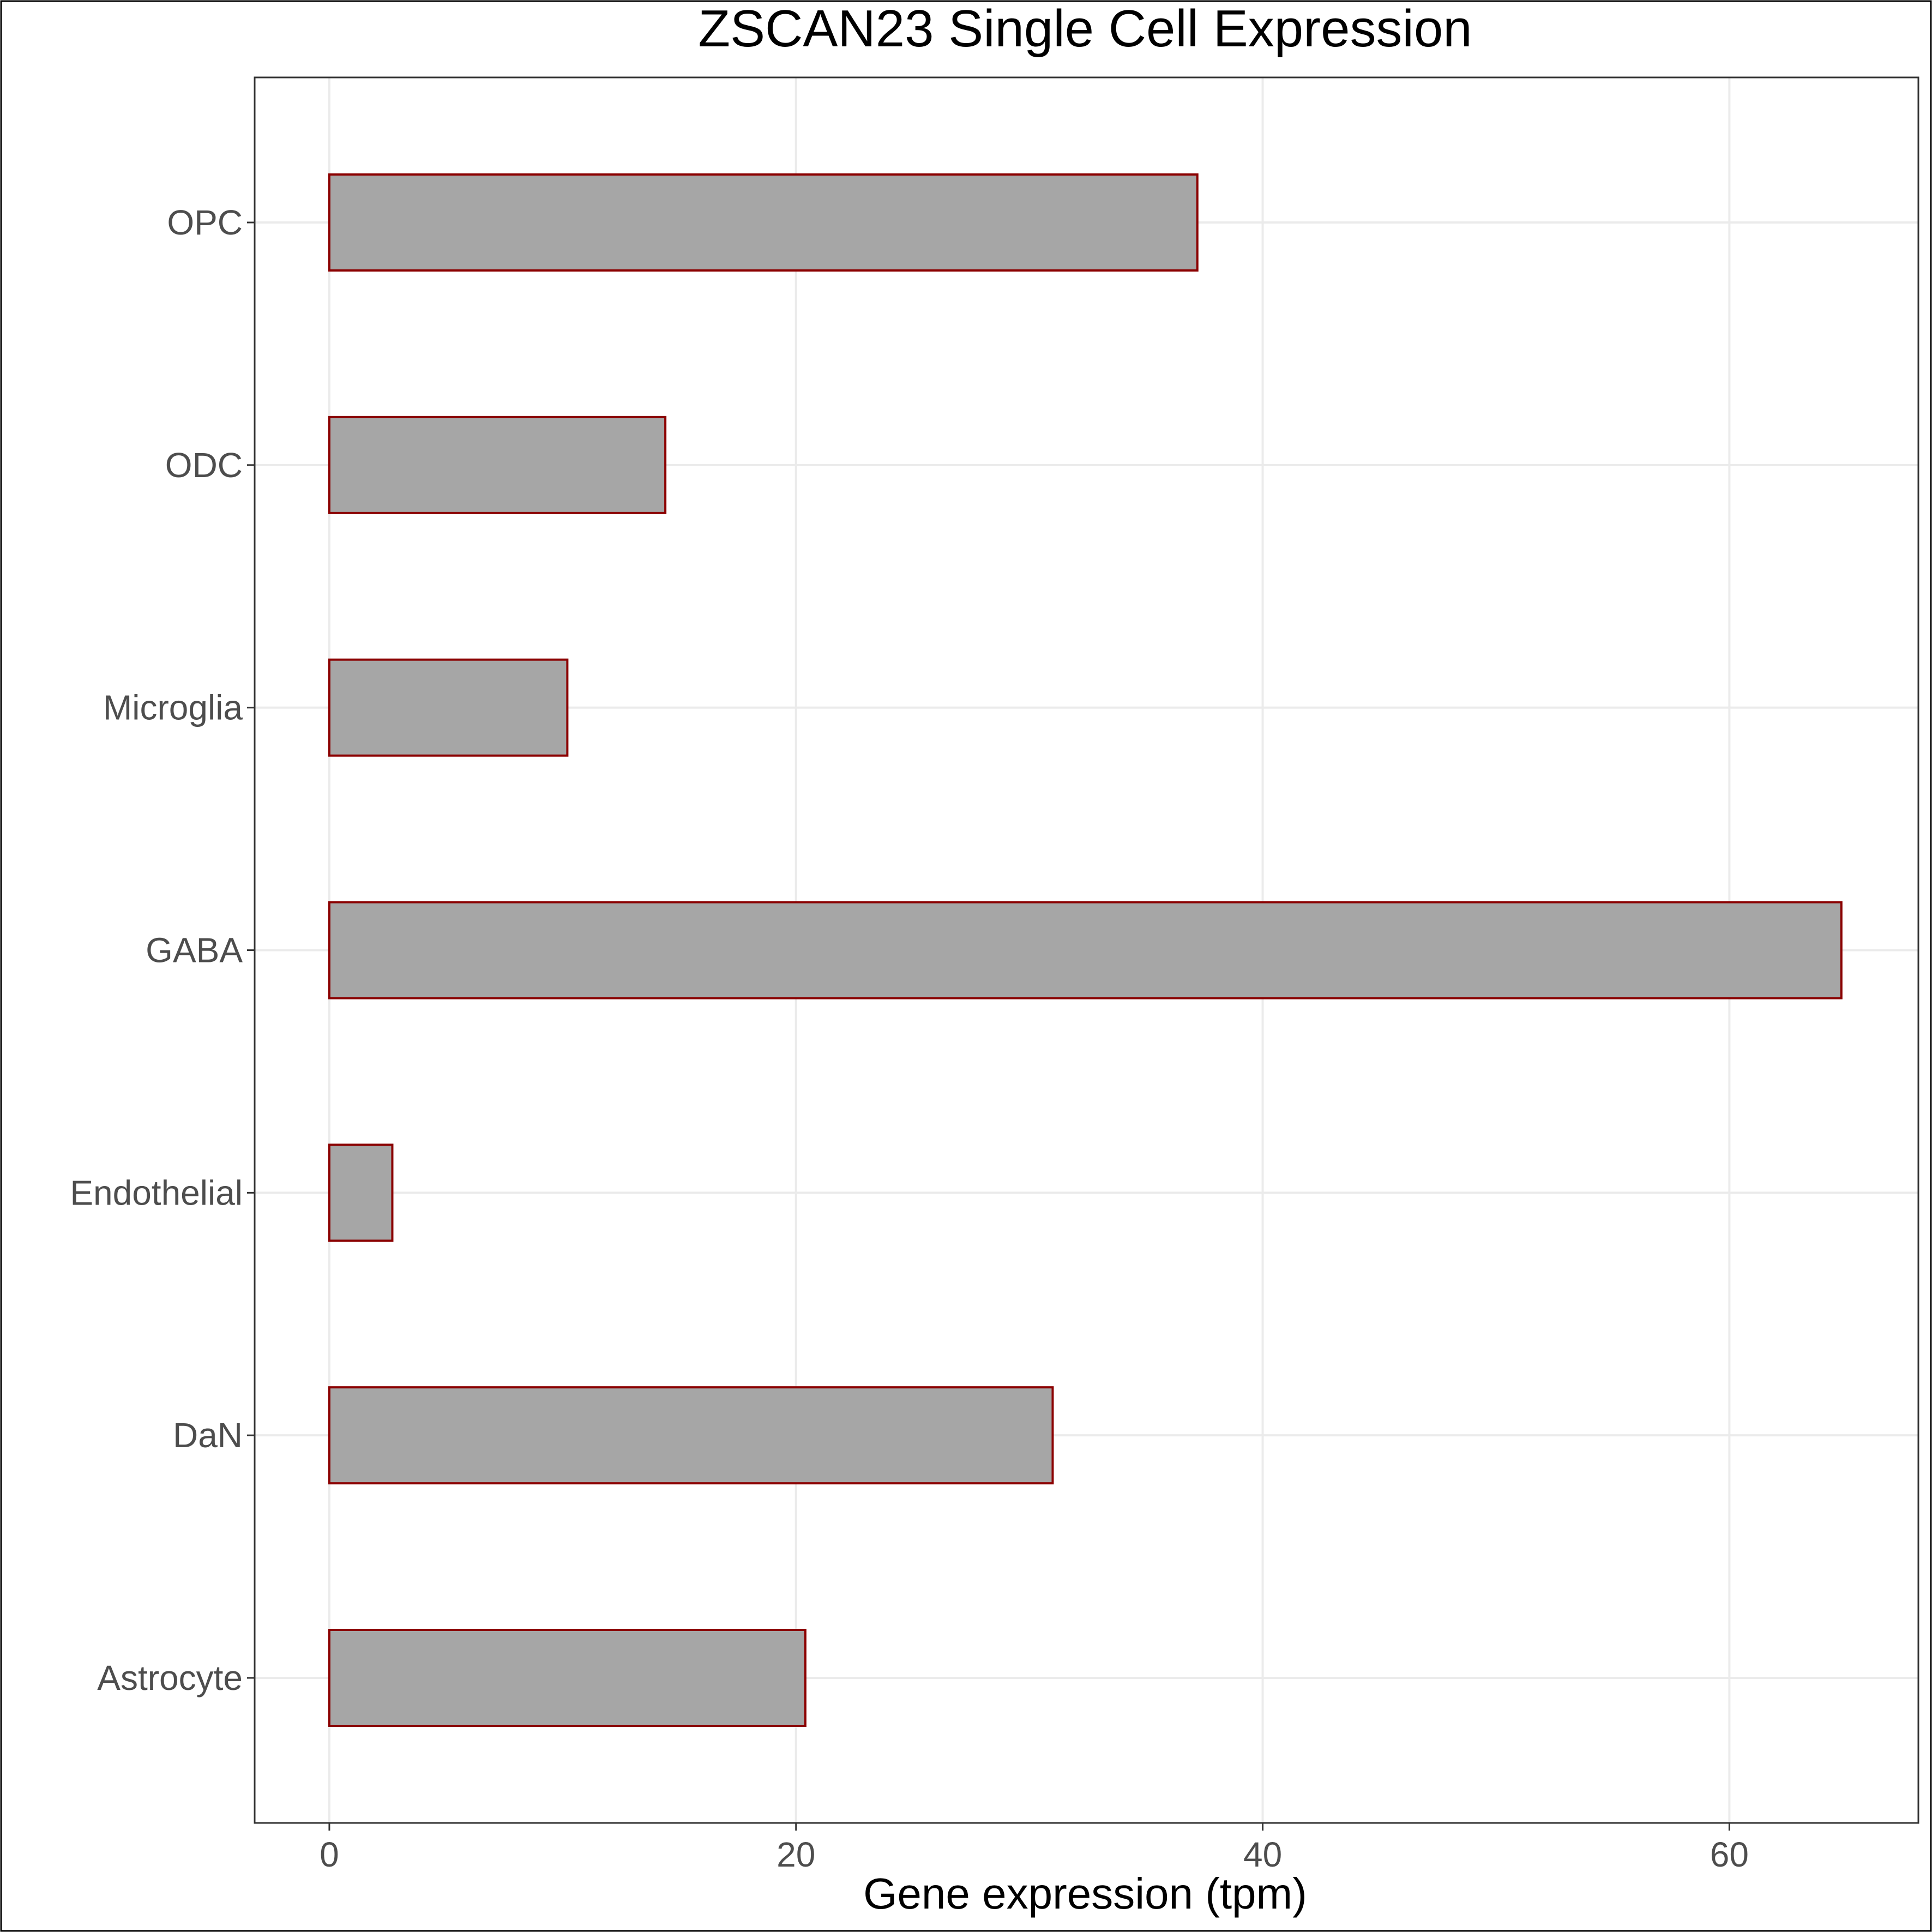 The image size is (1932, 1932). Describe the element at coordinates (170, 1678) in the screenshot. I see `y-tick-label: Astrocyte` at that location.